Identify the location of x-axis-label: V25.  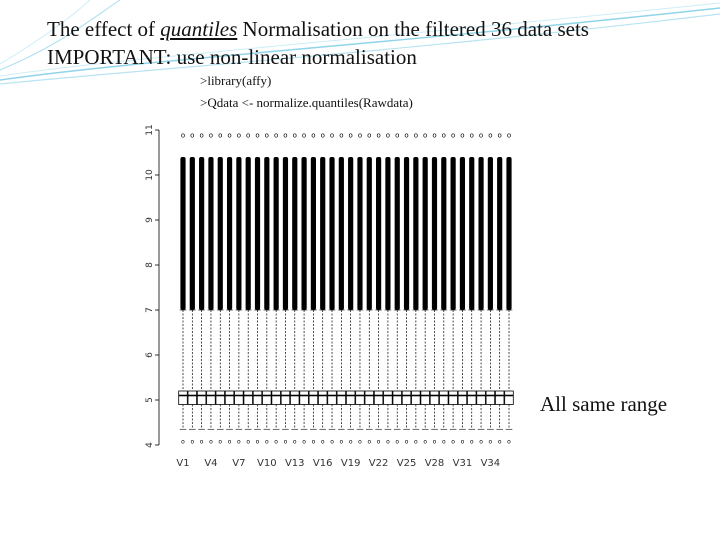
(407, 463).